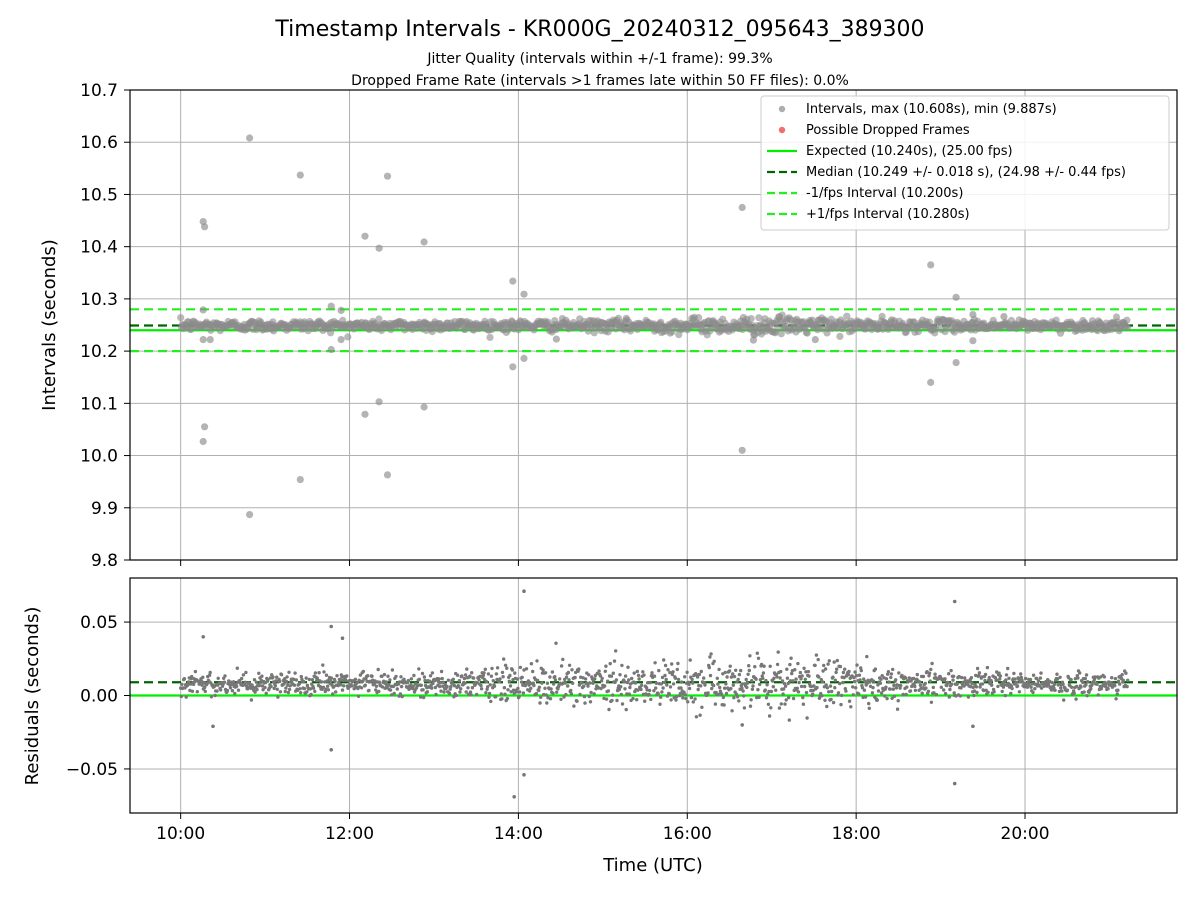 The height and width of the screenshot is (900, 1200). I want to click on residuals-x-ticks: 10:00 12:00 14:00 16:00 18:00 20:00, so click(603, 828).